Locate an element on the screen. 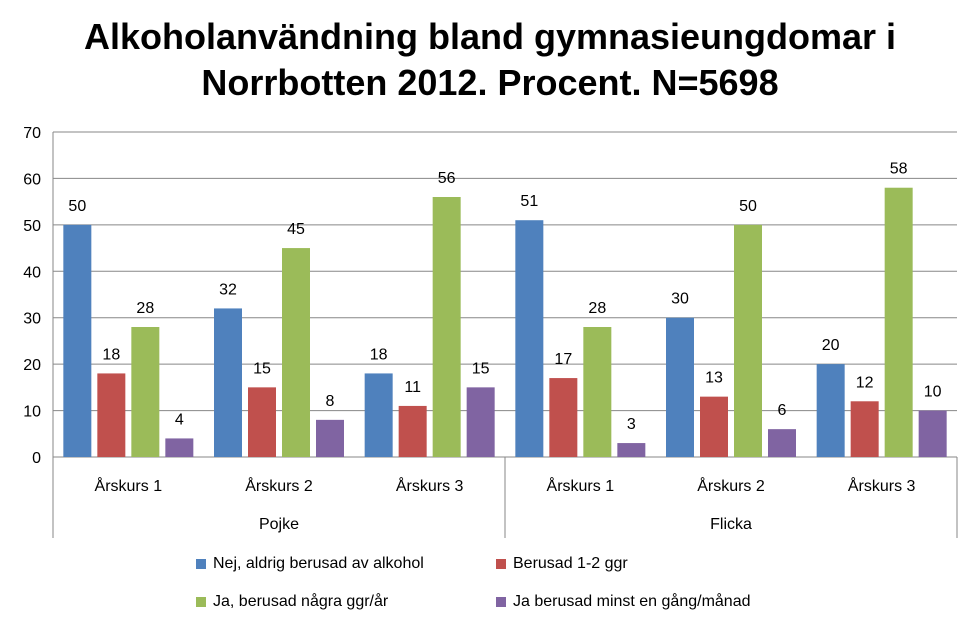  y-tick-label: 10 is located at coordinates (32, 412).